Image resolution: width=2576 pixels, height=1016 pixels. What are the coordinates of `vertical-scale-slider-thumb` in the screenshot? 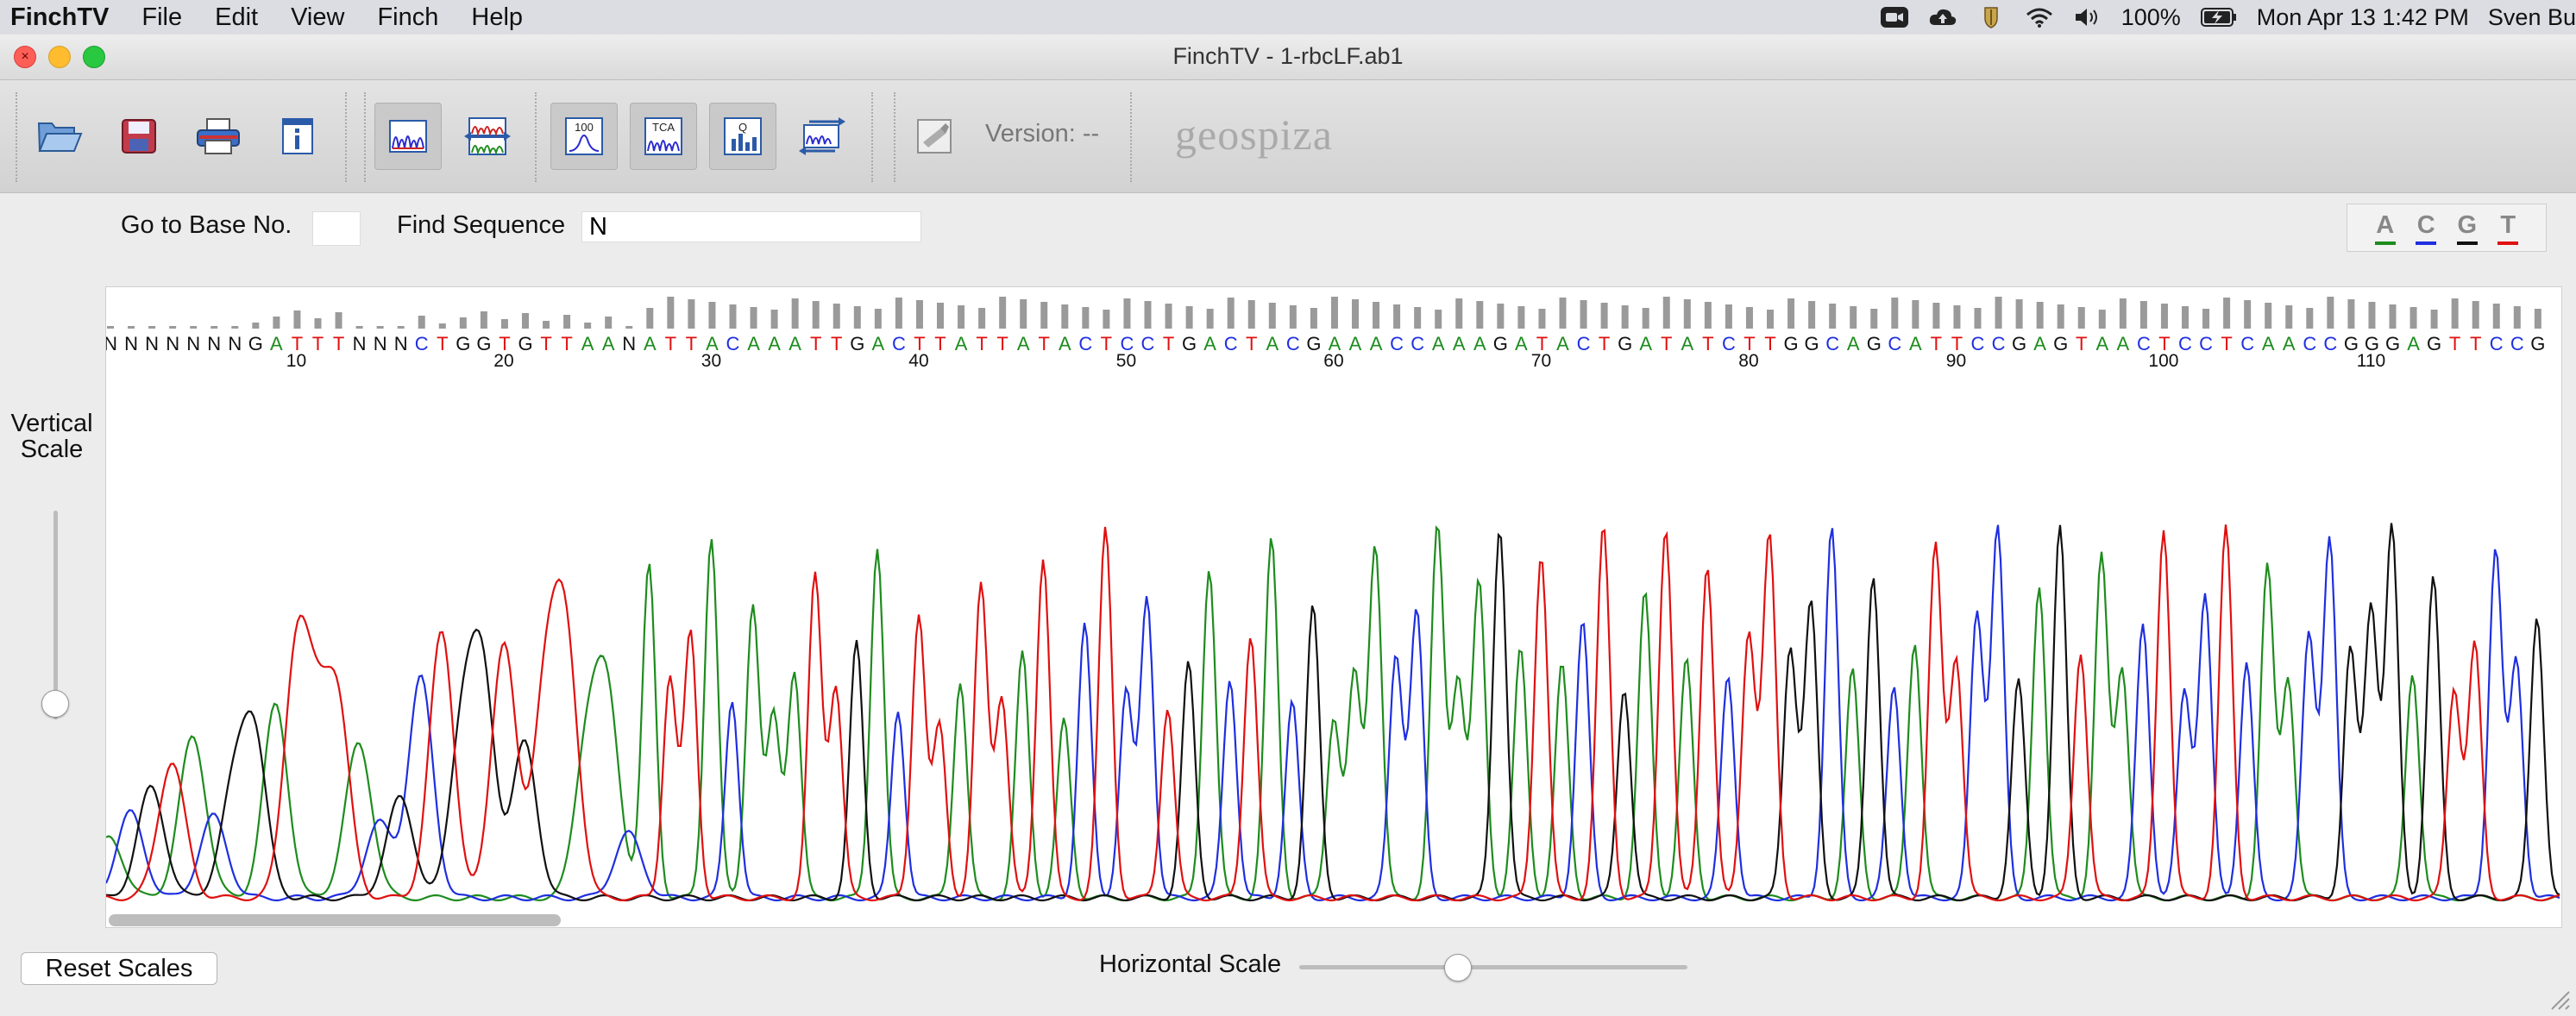 It's located at (55, 704).